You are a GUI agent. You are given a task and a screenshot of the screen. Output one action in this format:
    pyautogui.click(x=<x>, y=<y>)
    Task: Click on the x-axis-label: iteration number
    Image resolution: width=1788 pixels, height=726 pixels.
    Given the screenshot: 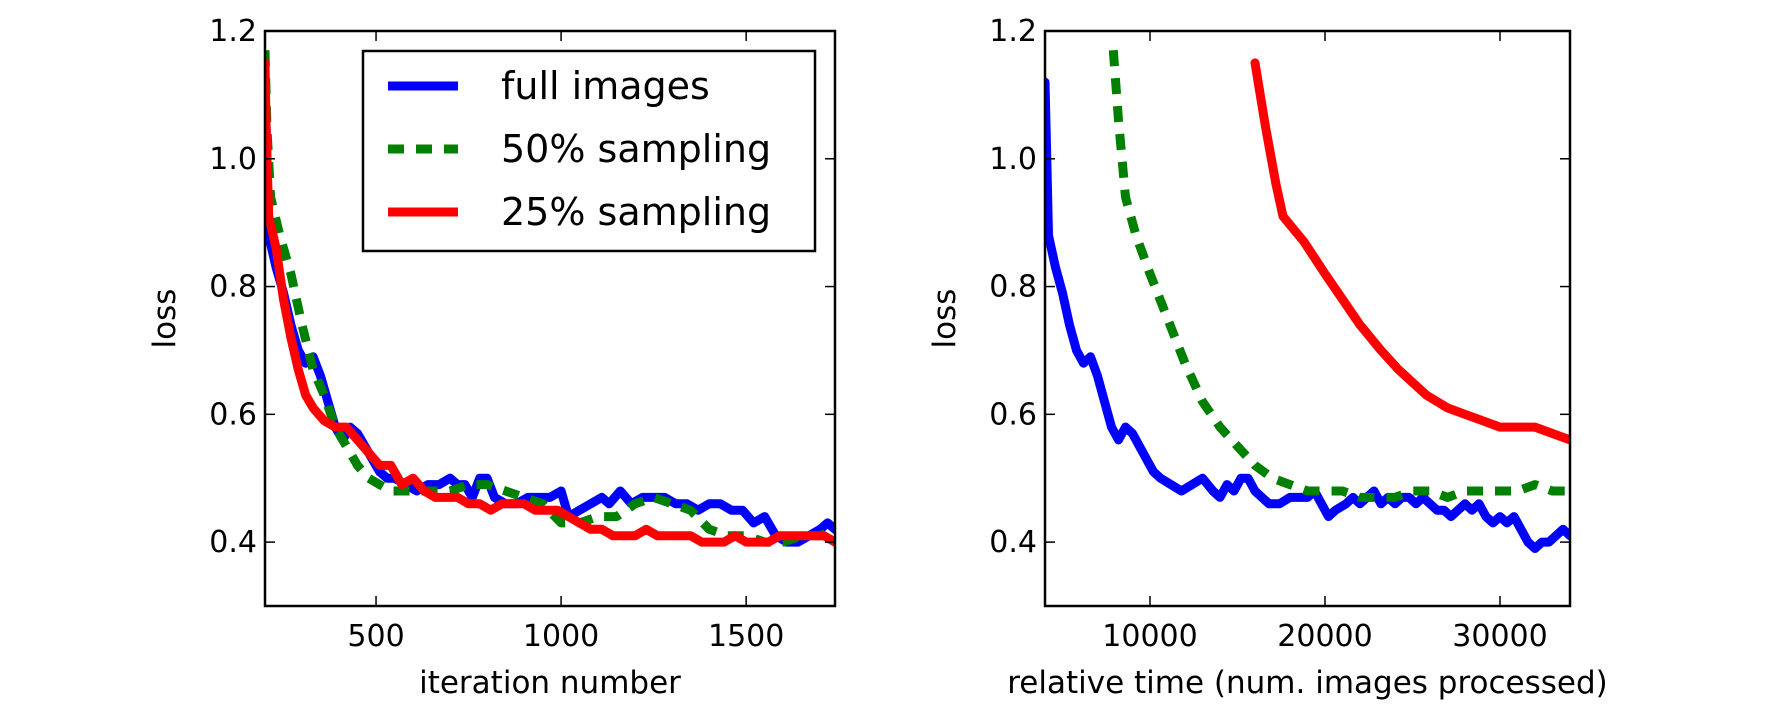 What is the action you would take?
    pyautogui.click(x=550, y=683)
    